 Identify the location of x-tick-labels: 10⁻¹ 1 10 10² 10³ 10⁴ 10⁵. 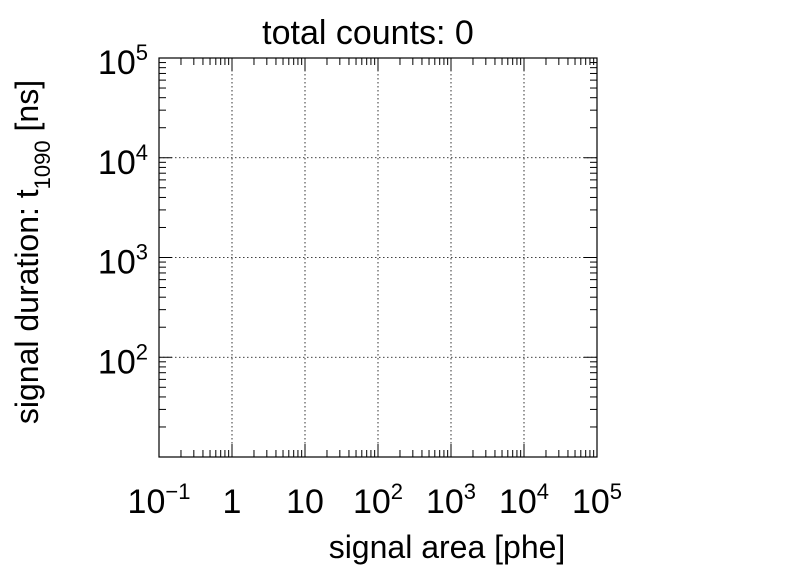
(375, 500).